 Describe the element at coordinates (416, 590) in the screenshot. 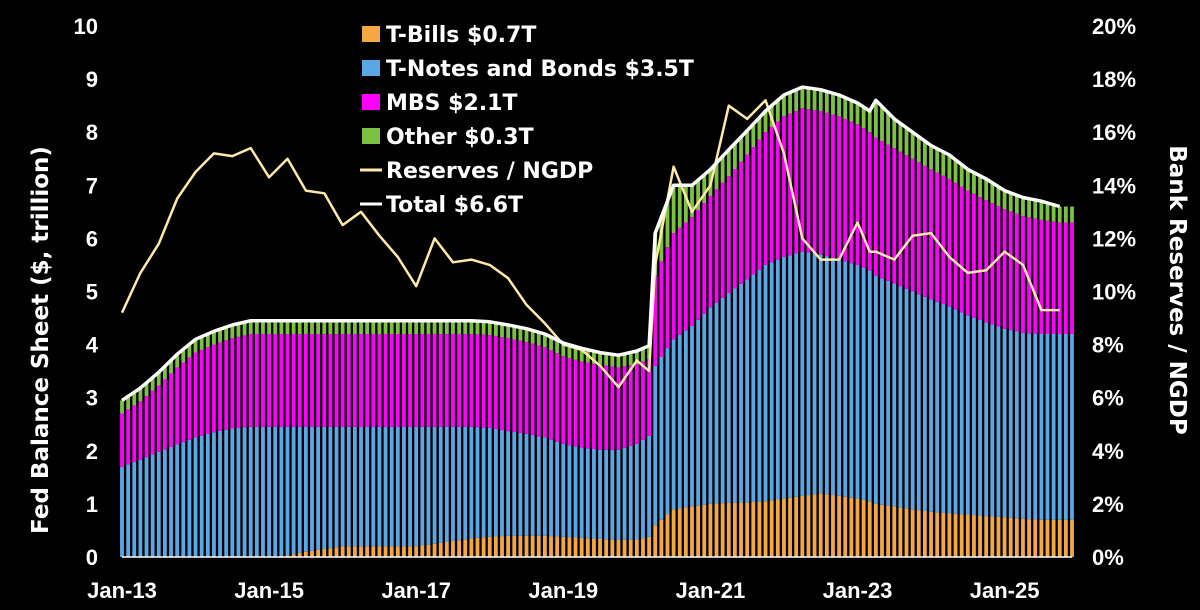

I see `x-tick: Jan-17` at that location.